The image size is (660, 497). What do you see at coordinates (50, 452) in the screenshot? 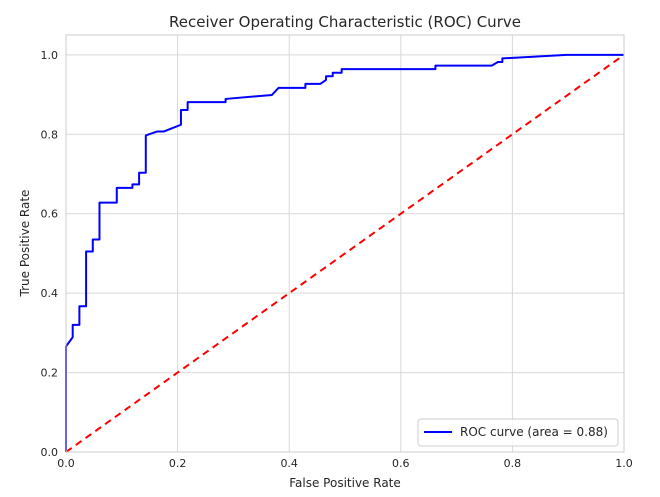
I see `y-tick-label: 0.0` at bounding box center [50, 452].